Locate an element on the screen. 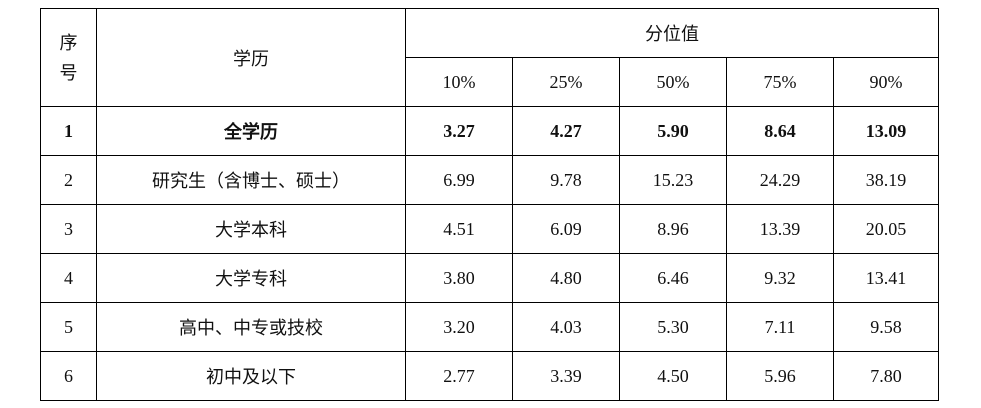 This screenshot has height=408, width=981. table-row: 6 初中及以下 2.77 3.39 4.50 5.96 7.80 is located at coordinates (489, 376).